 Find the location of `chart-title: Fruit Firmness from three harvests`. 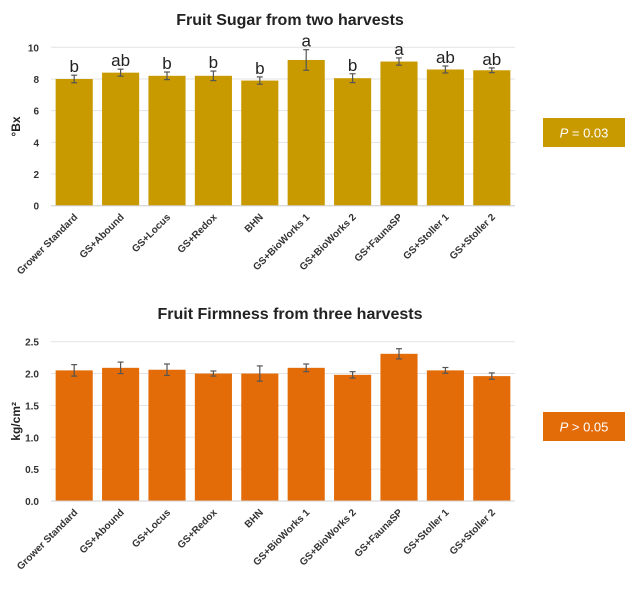

chart-title: Fruit Firmness from three harvests is located at coordinates (290, 314).